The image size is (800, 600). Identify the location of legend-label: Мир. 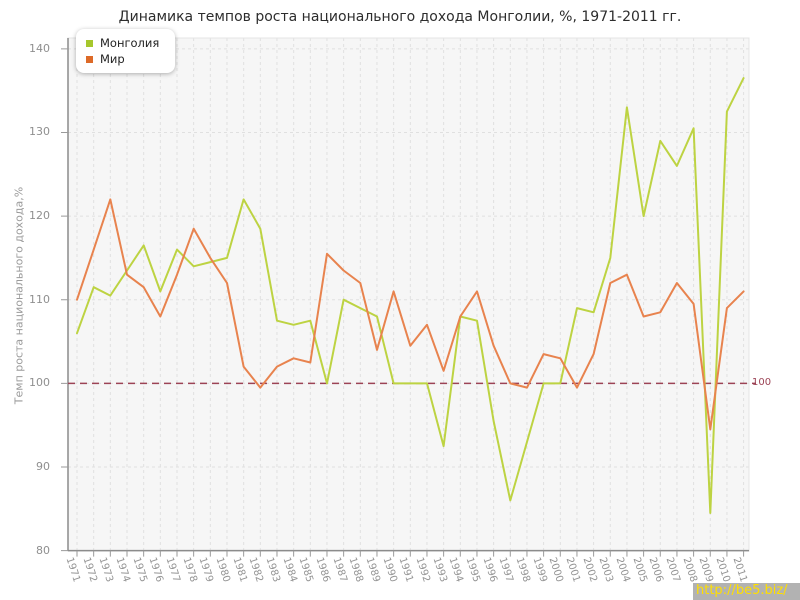
(112, 59).